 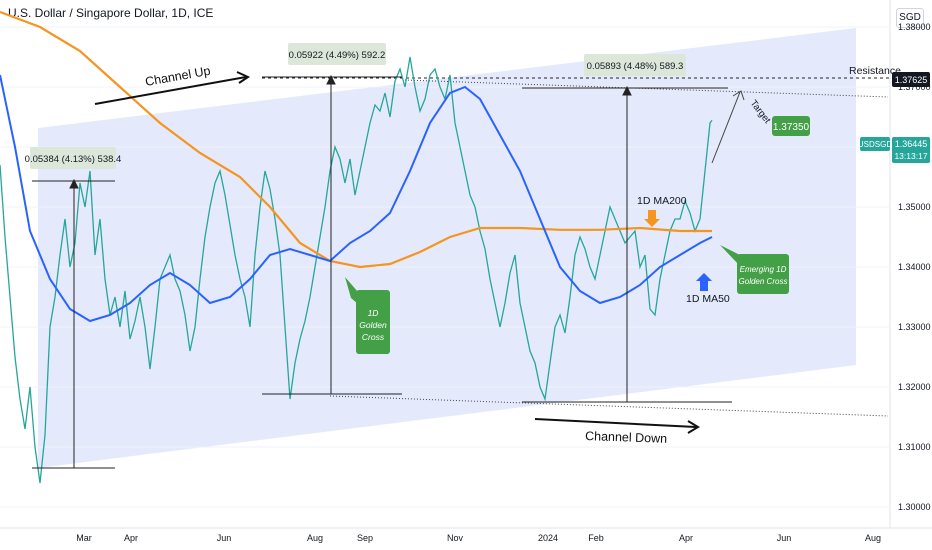 I want to click on target-price-box, so click(x=791, y=126).